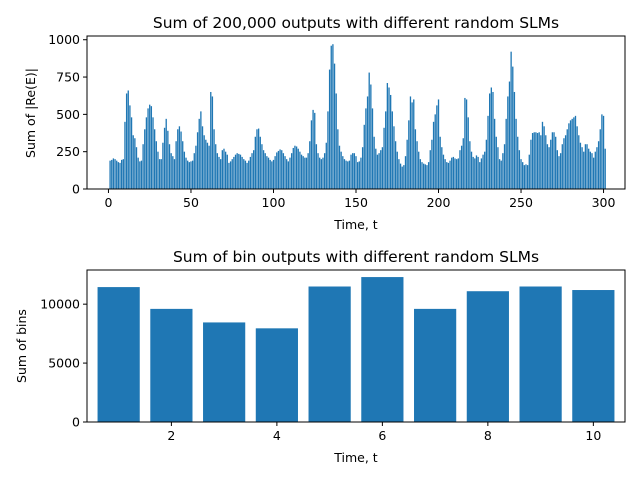  I want to click on chart-bottom-xlabel: Time, t, so click(355, 457).